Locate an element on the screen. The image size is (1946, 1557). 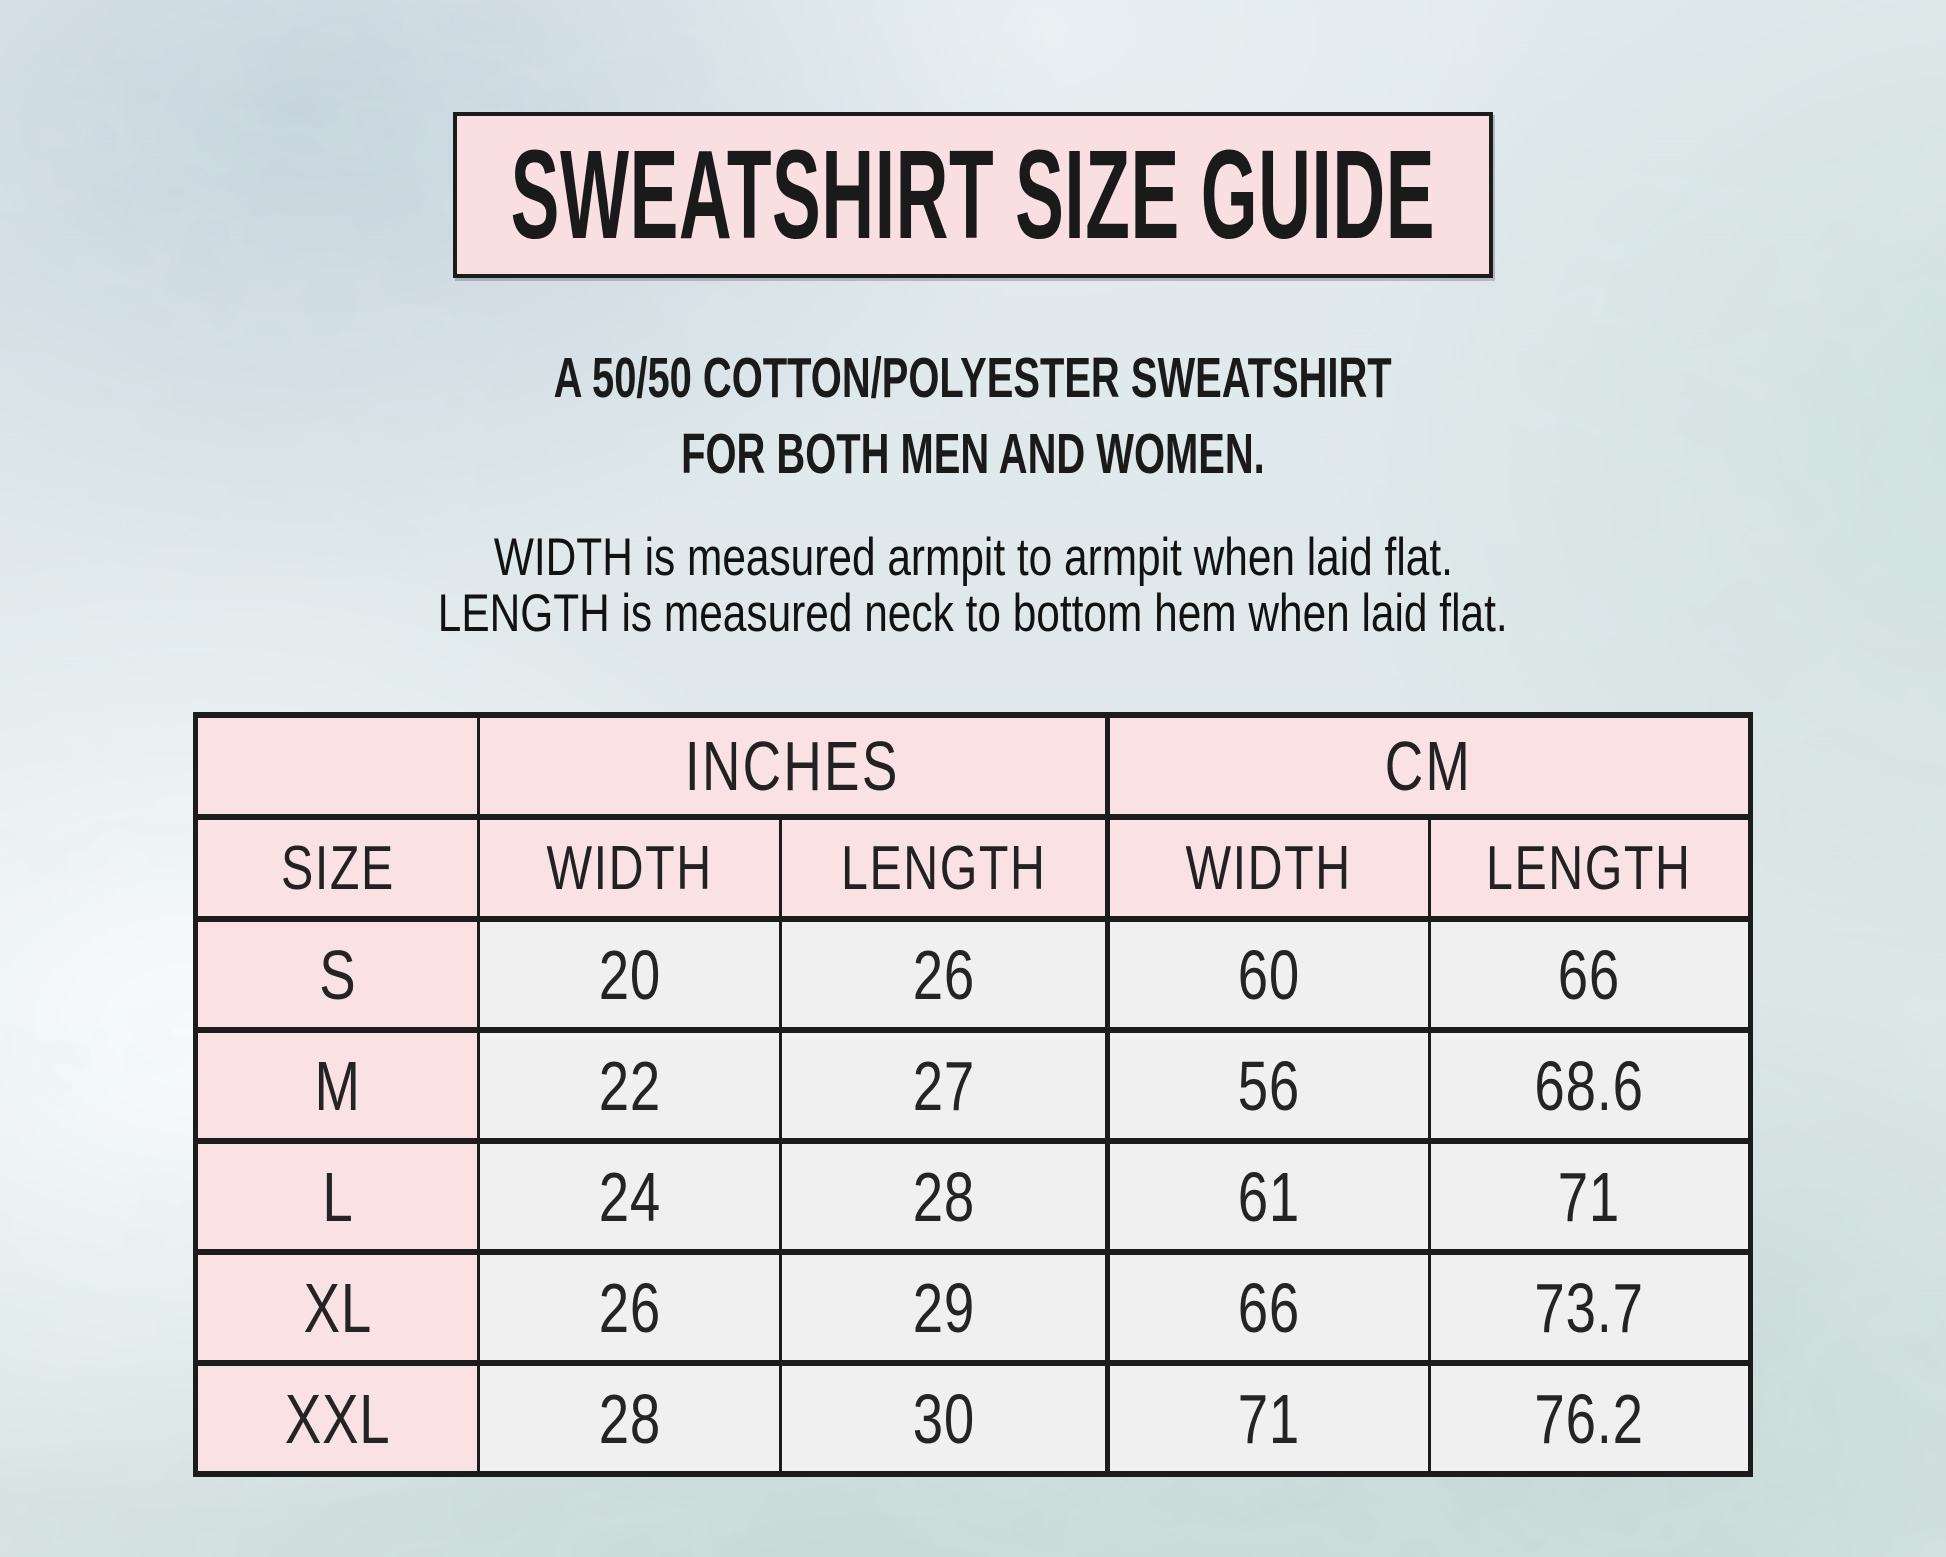
length-cm-cell: 76.2 is located at coordinates (1589, 1418).